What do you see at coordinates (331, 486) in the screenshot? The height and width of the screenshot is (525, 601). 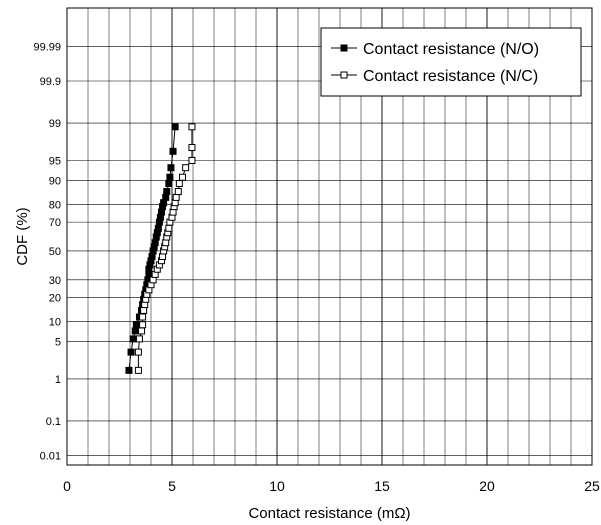 I see `x-tick-labels: 0 5 10 15 20 25` at bounding box center [331, 486].